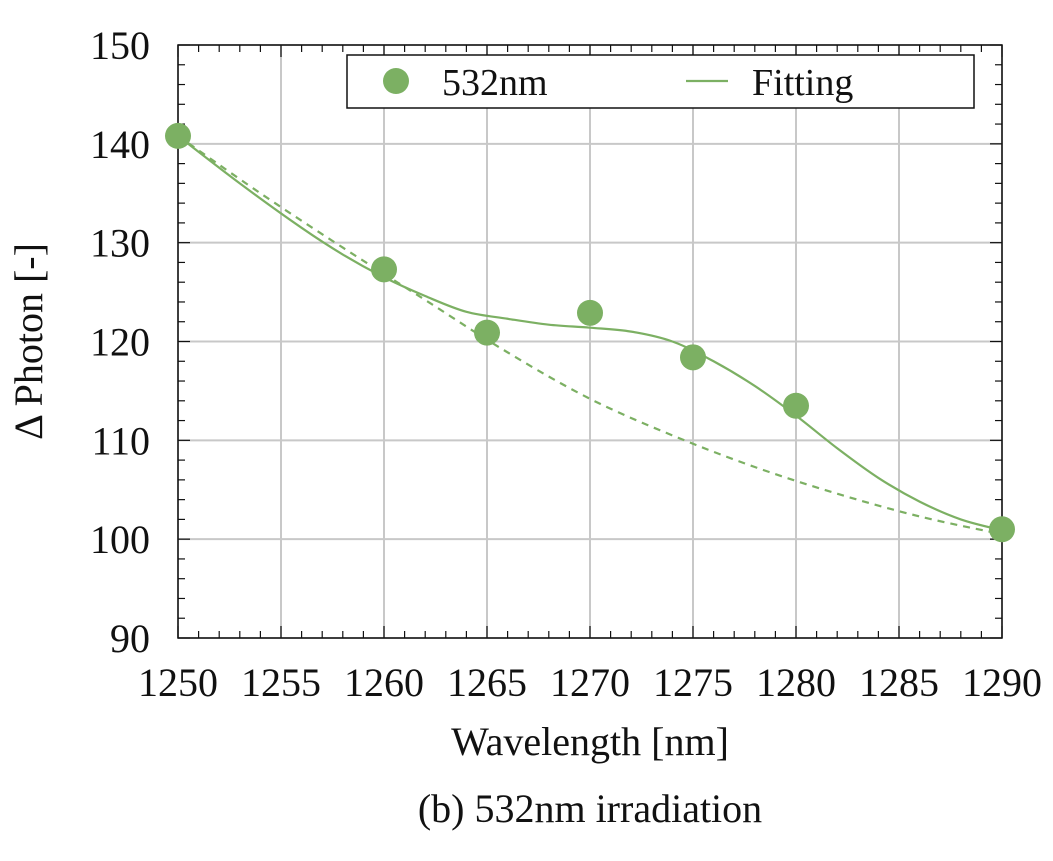  Describe the element at coordinates (693, 682) in the screenshot. I see `x-tick-label-1275: 1275` at that location.